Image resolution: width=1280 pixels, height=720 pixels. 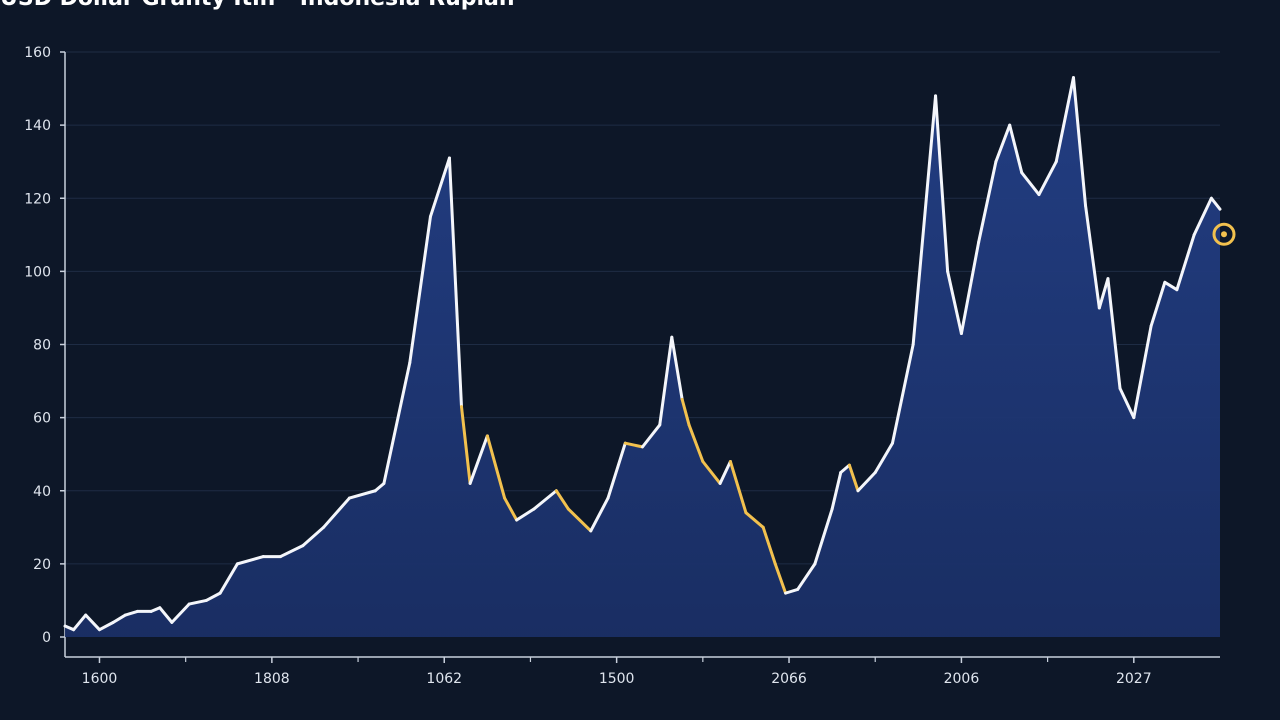 What do you see at coordinates (42, 419) in the screenshot?
I see `y-tick-label: 60` at bounding box center [42, 419].